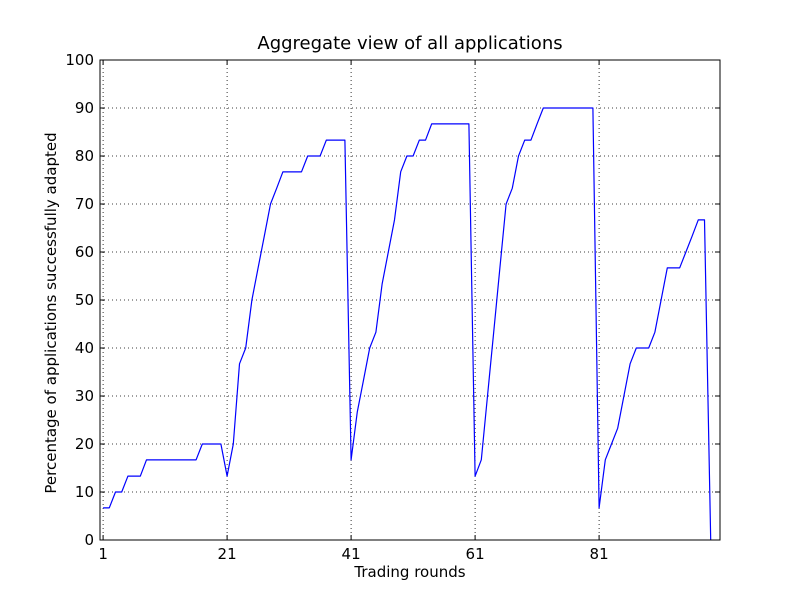 Image resolution: width=800 pixels, height=600 pixels. What do you see at coordinates (84, 492) in the screenshot?
I see `y-tick-label: 10` at bounding box center [84, 492].